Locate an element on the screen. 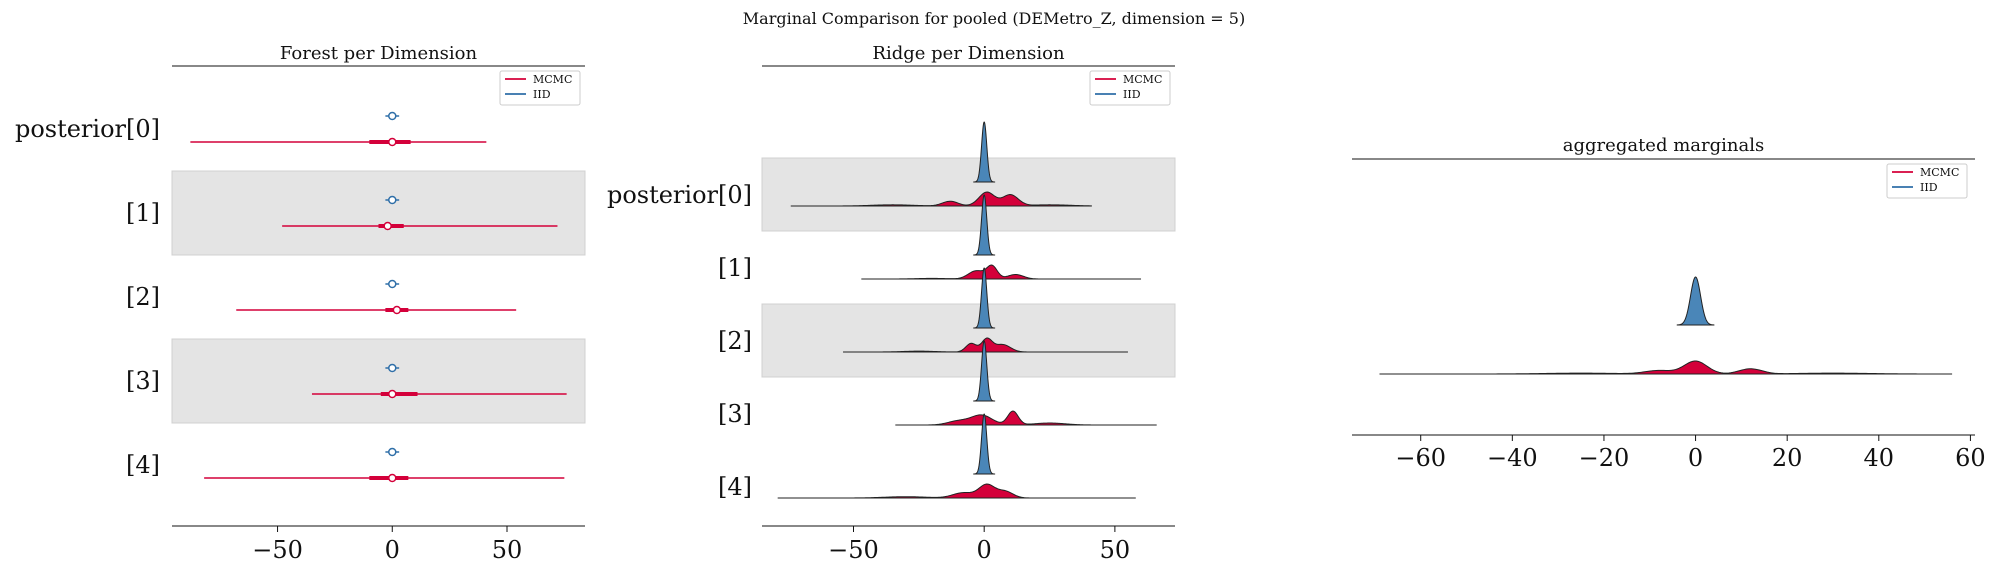  panel-title: Forest per Dimension is located at coordinates (379, 53).